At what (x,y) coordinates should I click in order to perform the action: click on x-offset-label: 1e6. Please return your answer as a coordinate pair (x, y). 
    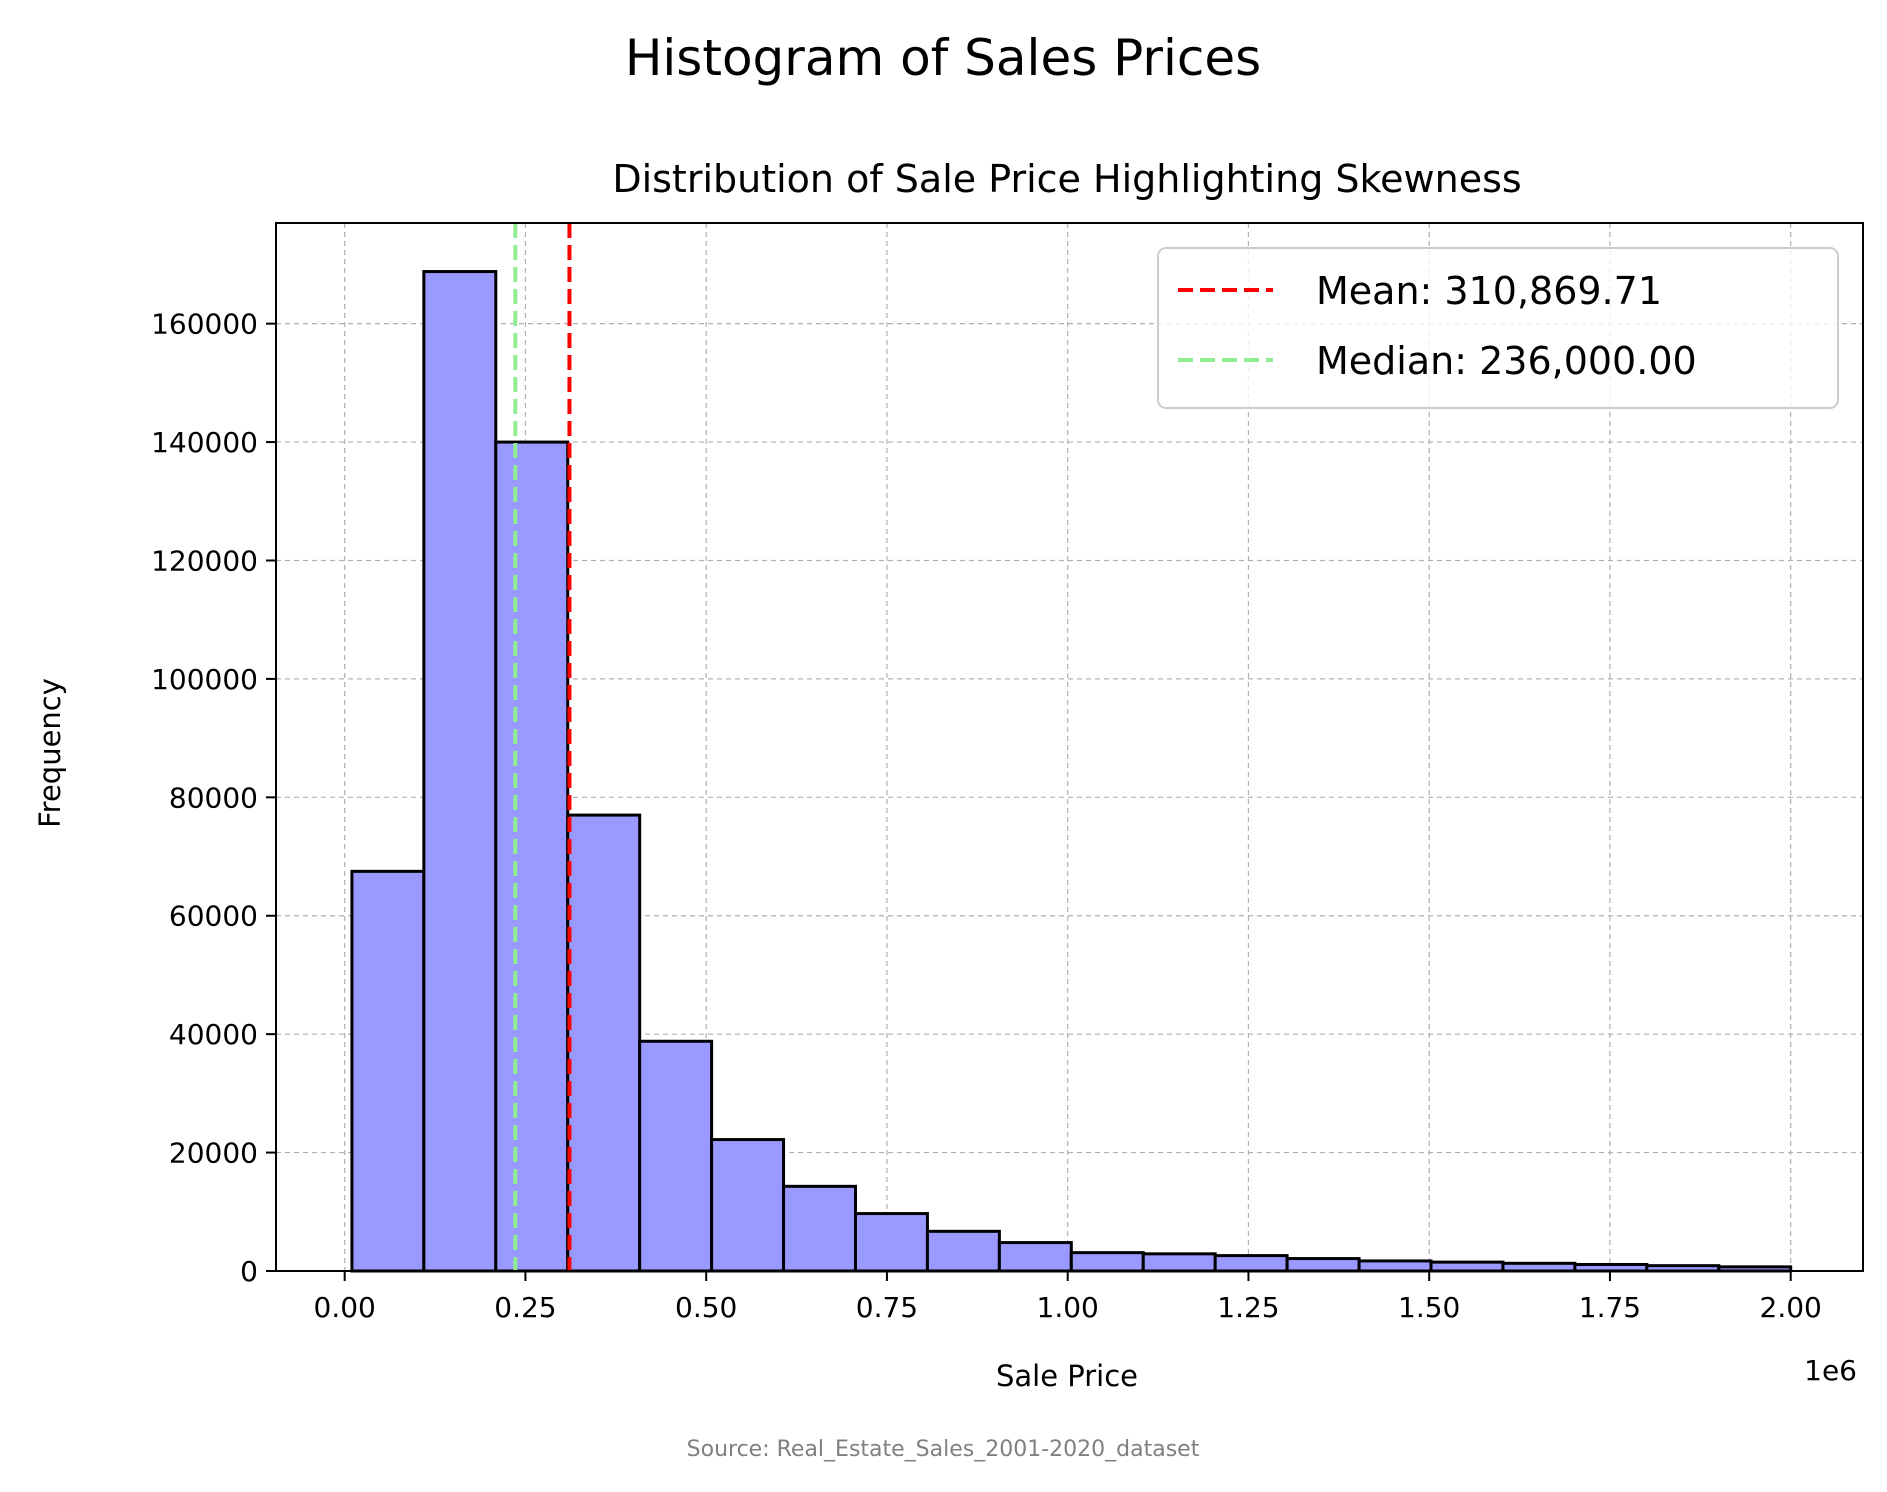
    Looking at the image, I should click on (1830, 1370).